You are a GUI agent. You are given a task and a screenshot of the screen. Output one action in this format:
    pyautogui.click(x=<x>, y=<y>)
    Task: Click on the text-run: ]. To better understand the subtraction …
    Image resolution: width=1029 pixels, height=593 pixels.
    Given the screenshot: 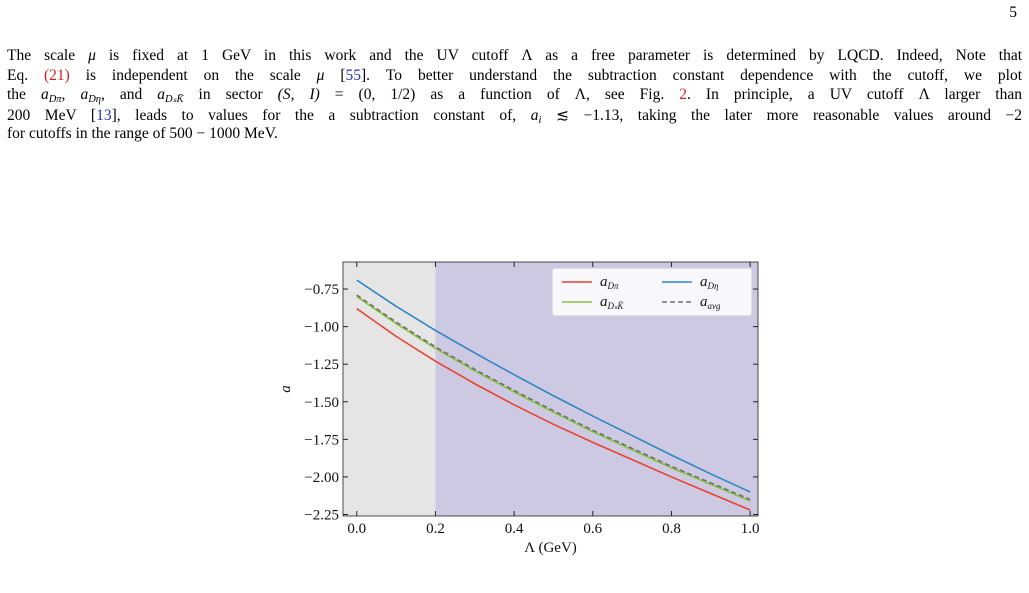 What is the action you would take?
    pyautogui.click(x=691, y=75)
    